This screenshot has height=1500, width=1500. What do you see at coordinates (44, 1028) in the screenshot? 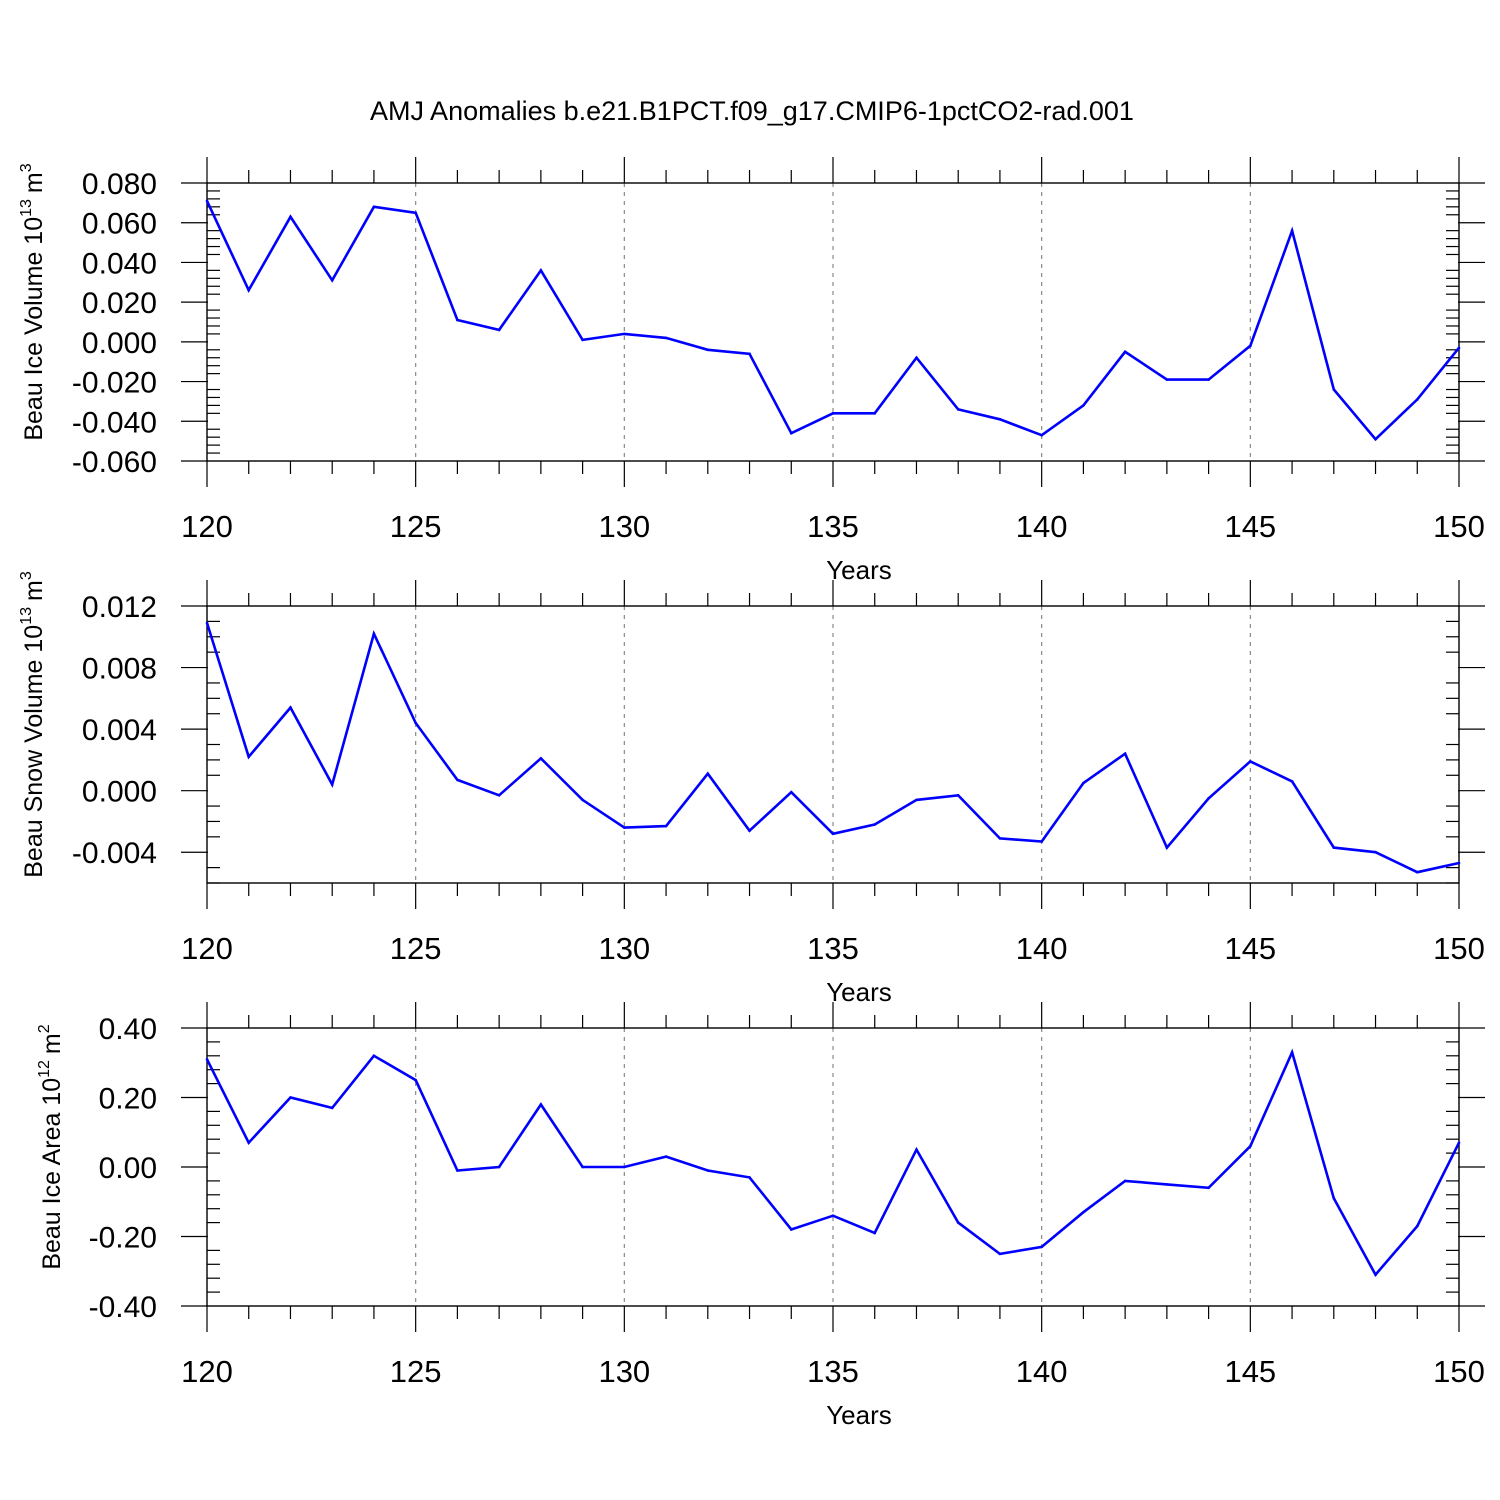
I see `y-axis-label-unit-exponent: 2` at bounding box center [44, 1028].